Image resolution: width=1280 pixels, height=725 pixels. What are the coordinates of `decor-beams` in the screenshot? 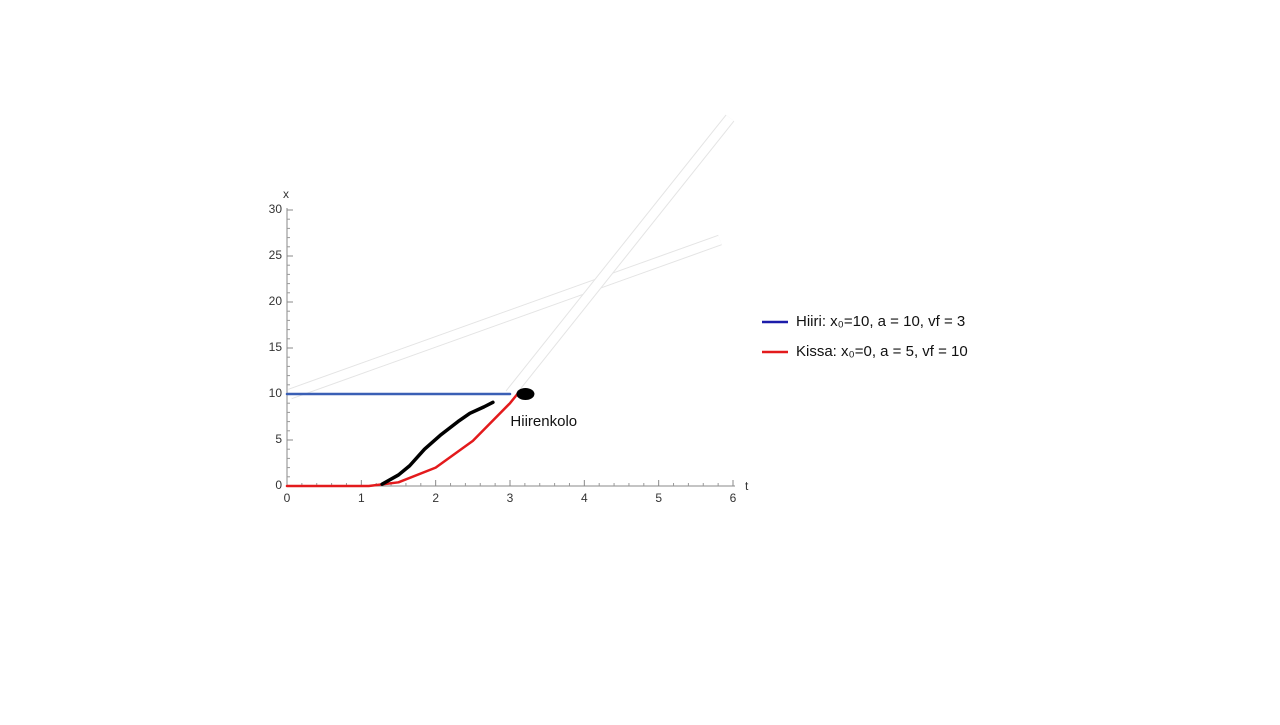 It's located at (511, 257).